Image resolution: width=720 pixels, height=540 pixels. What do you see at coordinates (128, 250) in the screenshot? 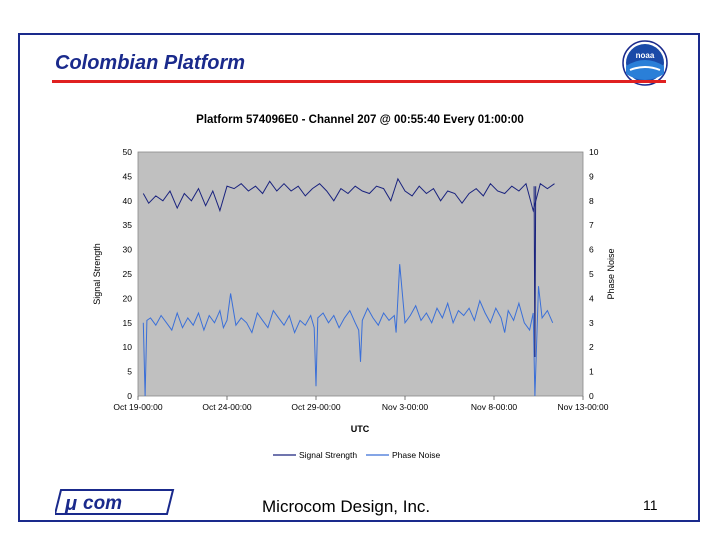
I see `left-tick-label: 30` at bounding box center [128, 250].